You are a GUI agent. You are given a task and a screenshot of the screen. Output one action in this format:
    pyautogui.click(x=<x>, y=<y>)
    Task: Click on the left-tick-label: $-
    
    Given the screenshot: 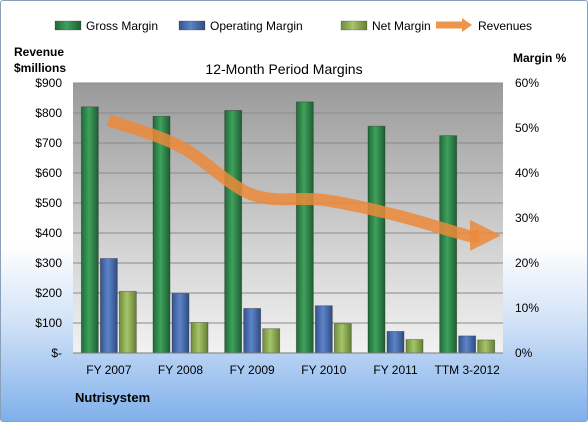 What is the action you would take?
    pyautogui.click(x=56, y=353)
    